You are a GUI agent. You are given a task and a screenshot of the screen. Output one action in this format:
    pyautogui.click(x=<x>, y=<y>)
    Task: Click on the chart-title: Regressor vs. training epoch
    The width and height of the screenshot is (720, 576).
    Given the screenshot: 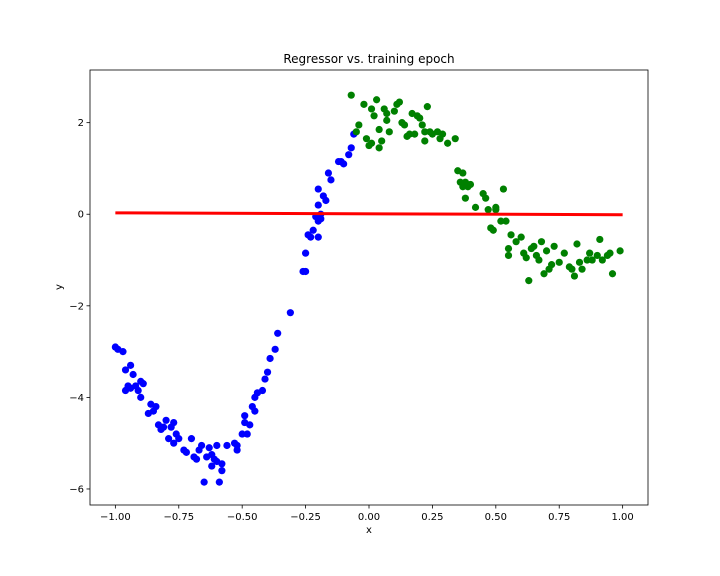 What is the action you would take?
    pyautogui.click(x=368, y=59)
    